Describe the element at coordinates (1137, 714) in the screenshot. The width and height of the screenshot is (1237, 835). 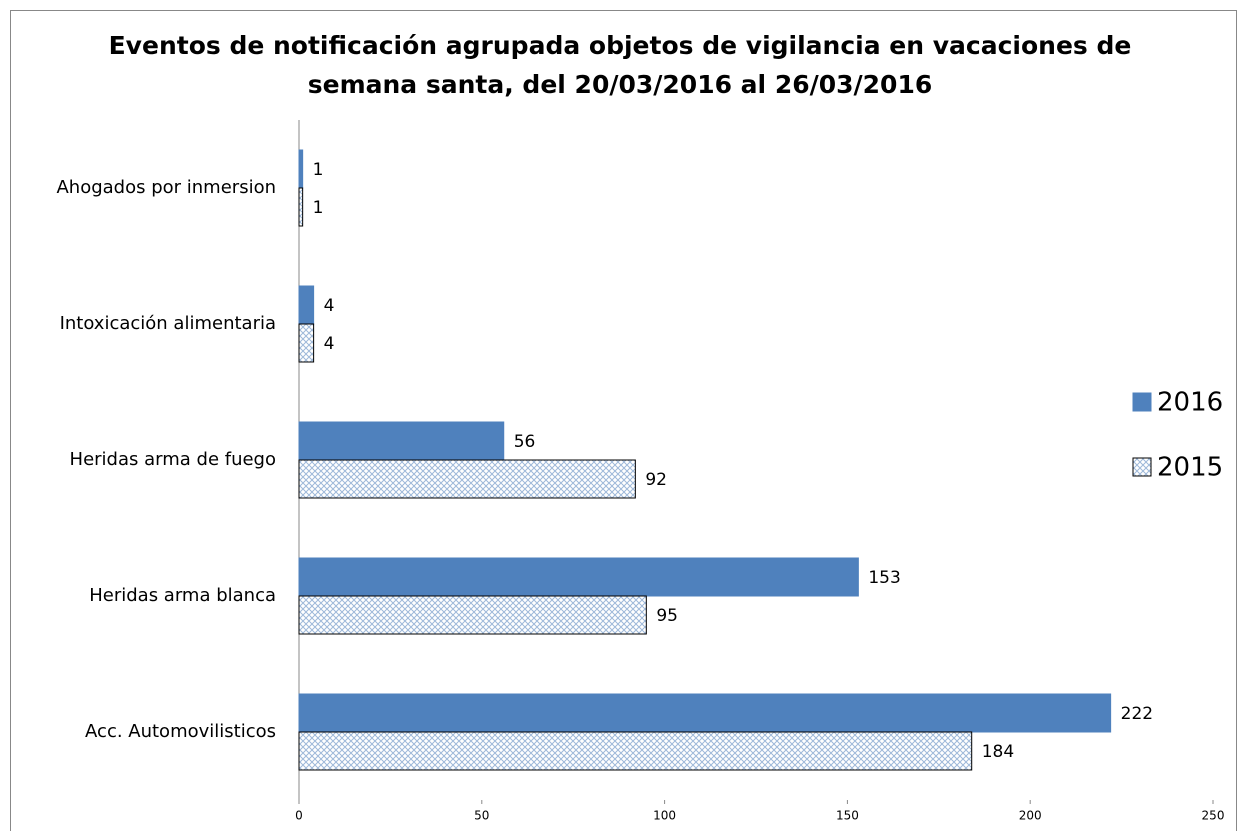
I see `value-label: 222` at that location.